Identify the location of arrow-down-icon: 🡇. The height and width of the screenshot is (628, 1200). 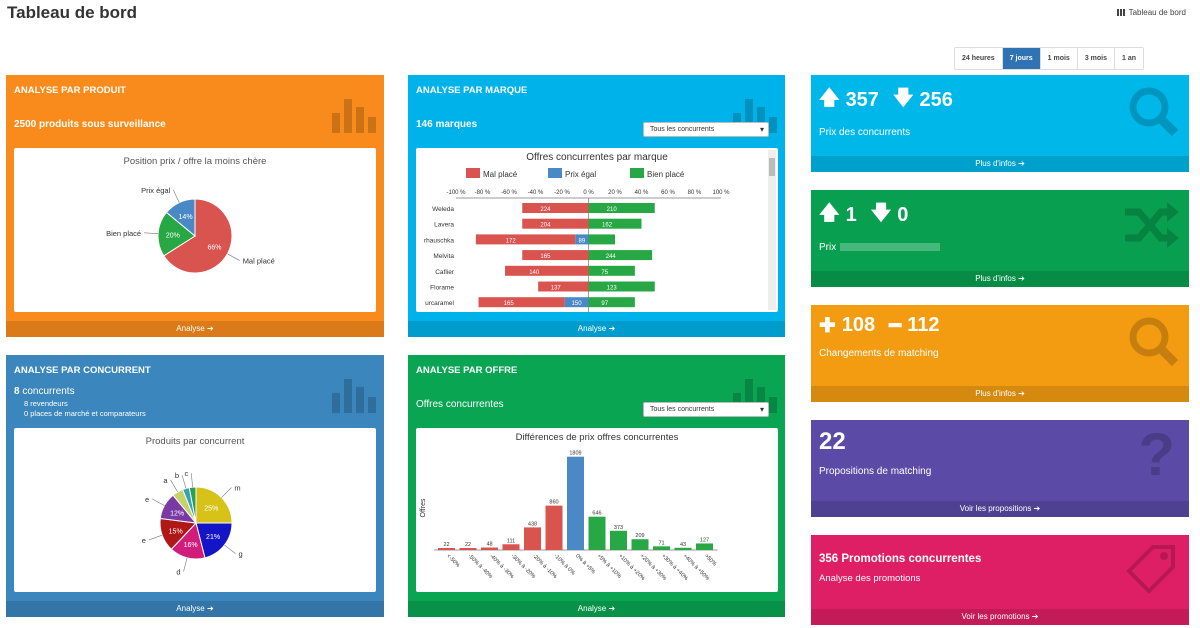
(881, 213).